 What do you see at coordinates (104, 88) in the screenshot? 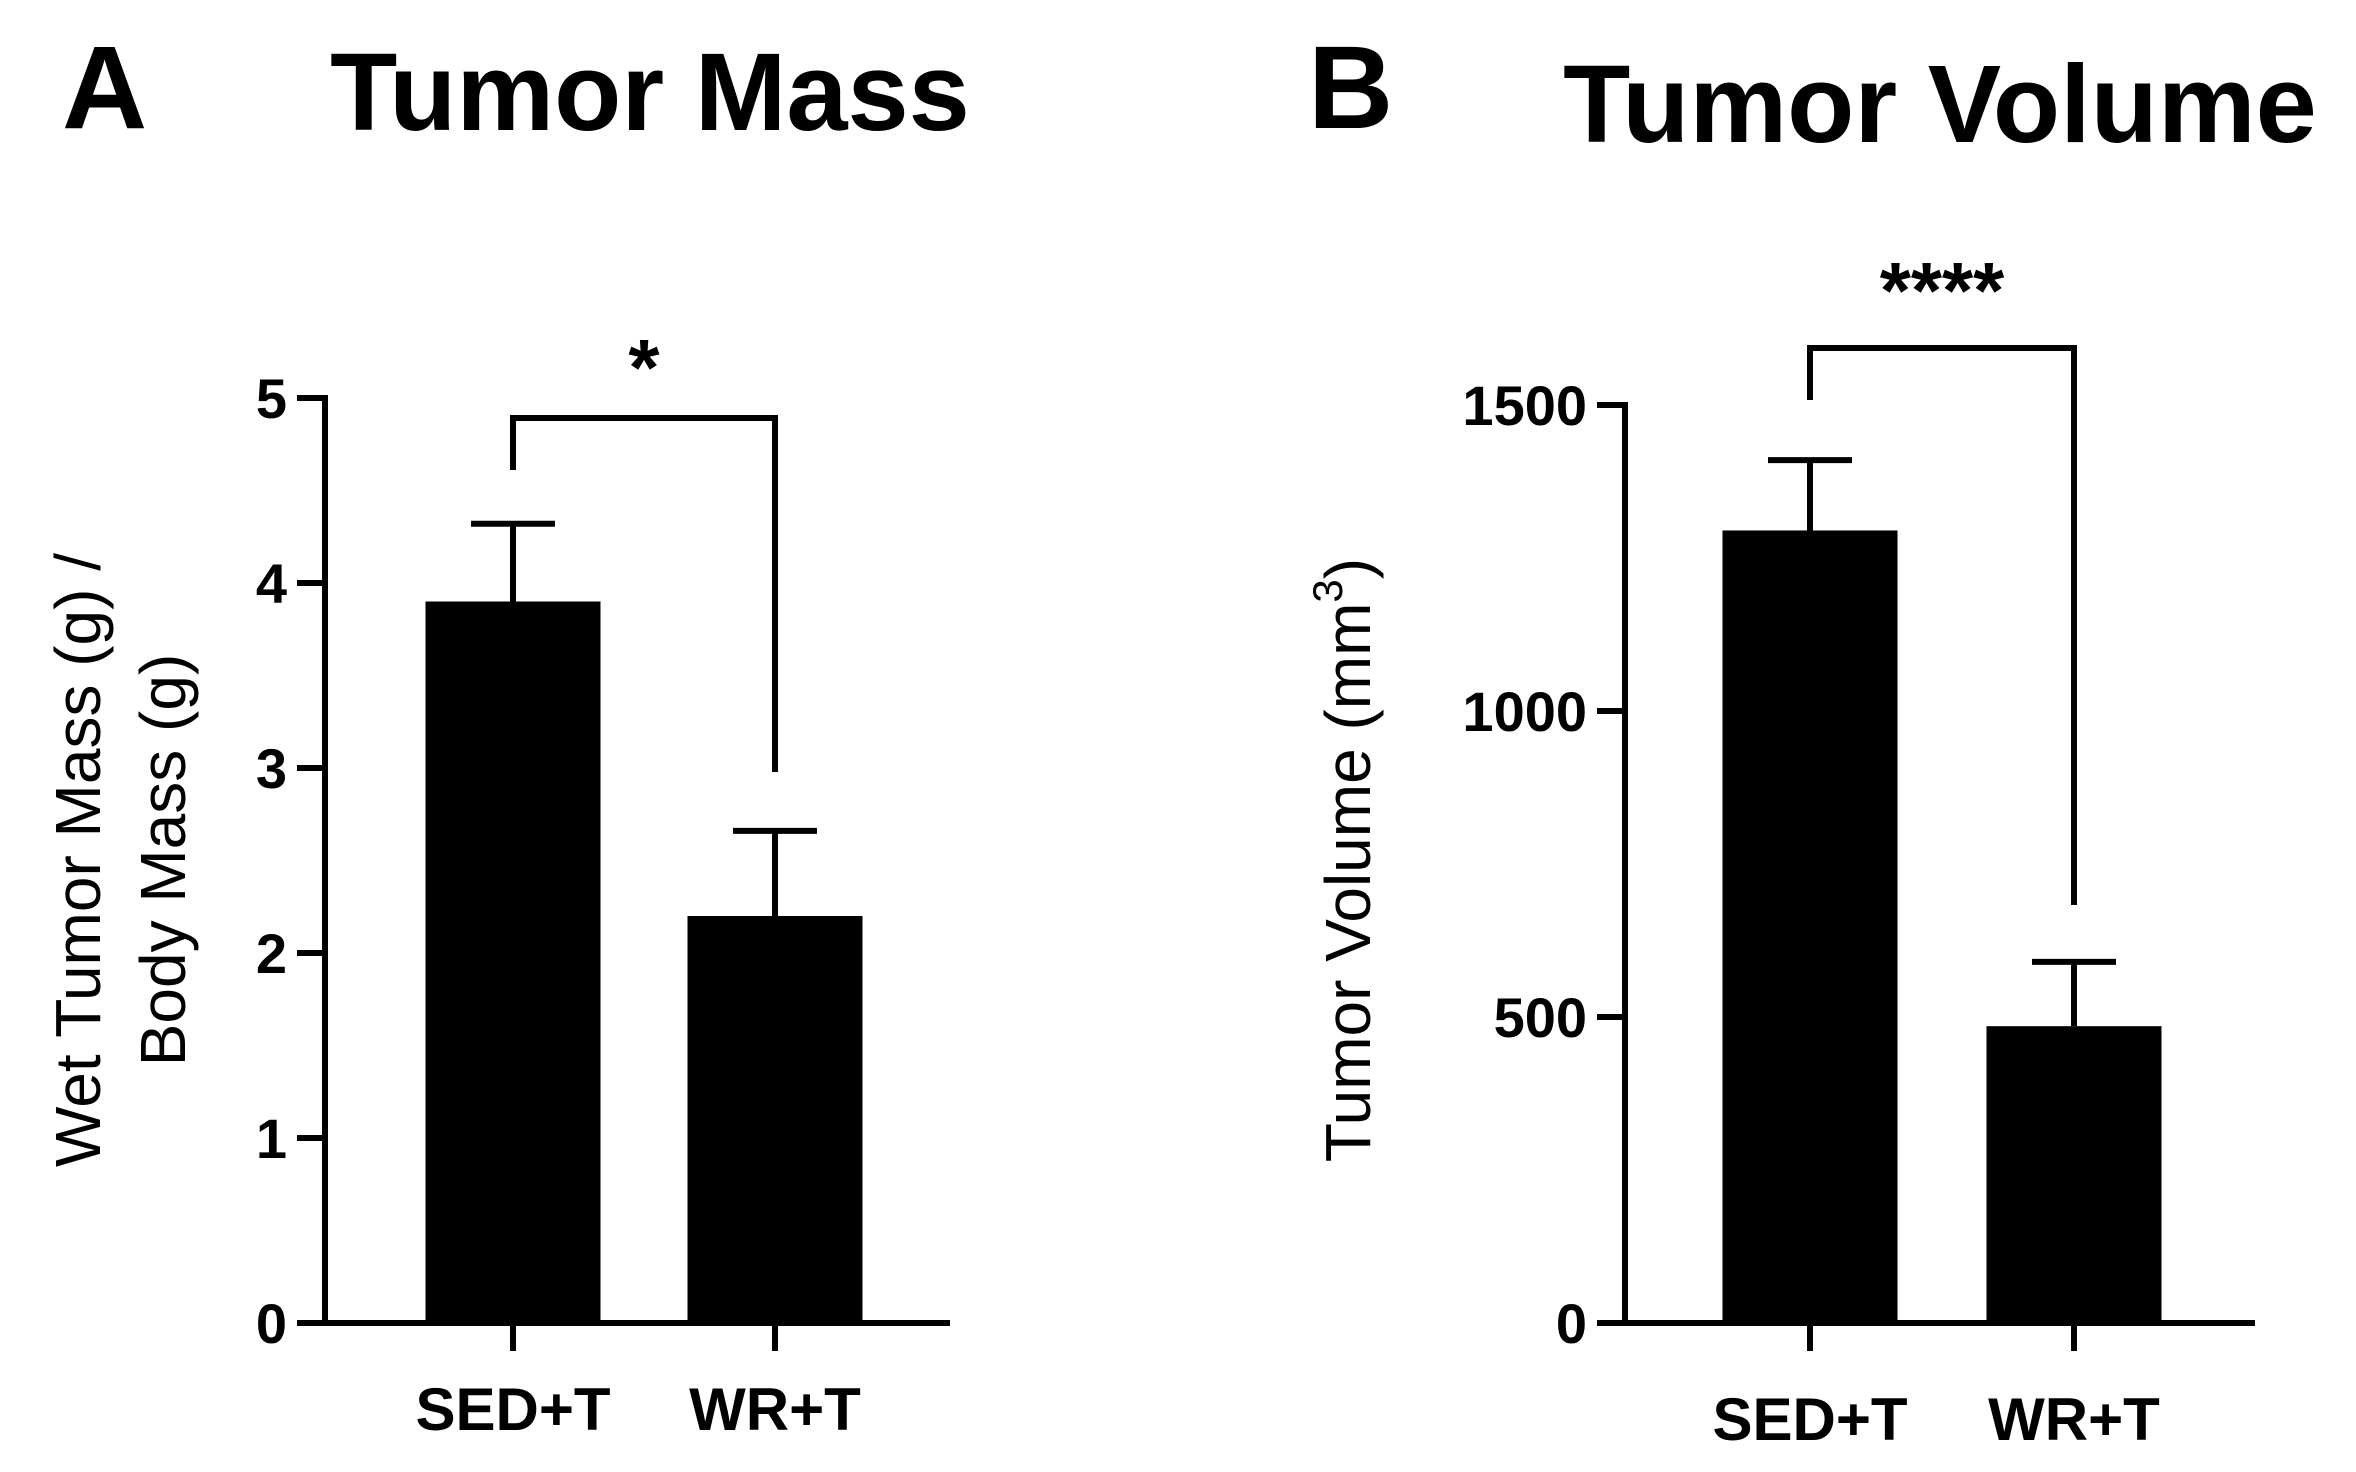
I see `panel-letter: A` at bounding box center [104, 88].